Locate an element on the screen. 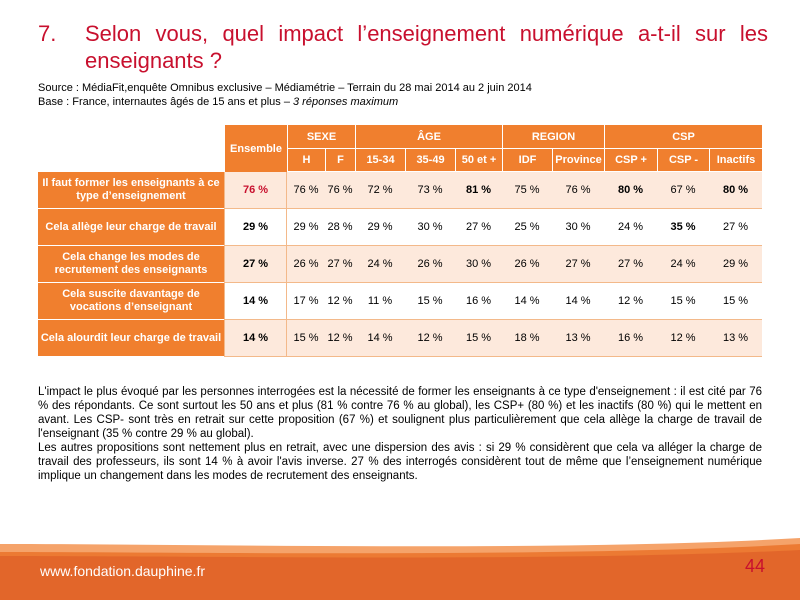 Image resolution: width=800 pixels, height=600 pixels. header-sub-csp-plus: CSP + is located at coordinates (631, 160).